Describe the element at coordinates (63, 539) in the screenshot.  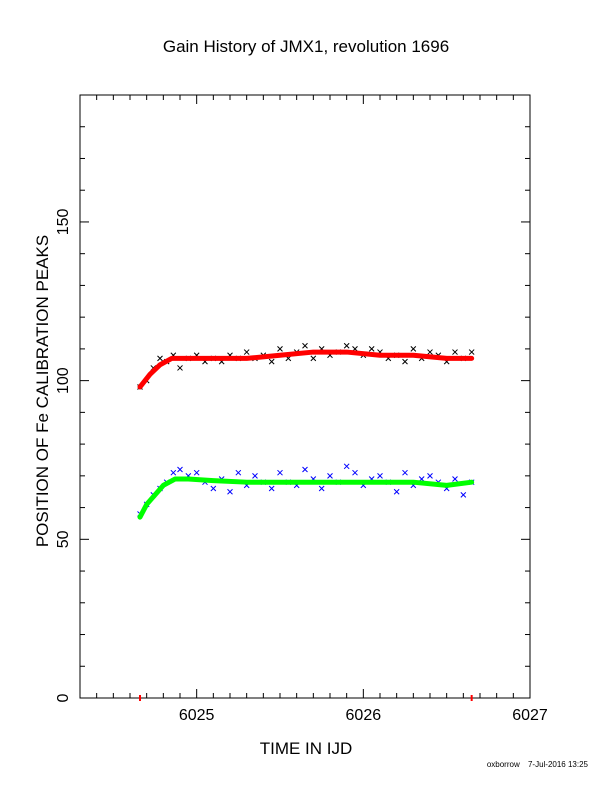
I see `y-tick-label: 50` at that location.